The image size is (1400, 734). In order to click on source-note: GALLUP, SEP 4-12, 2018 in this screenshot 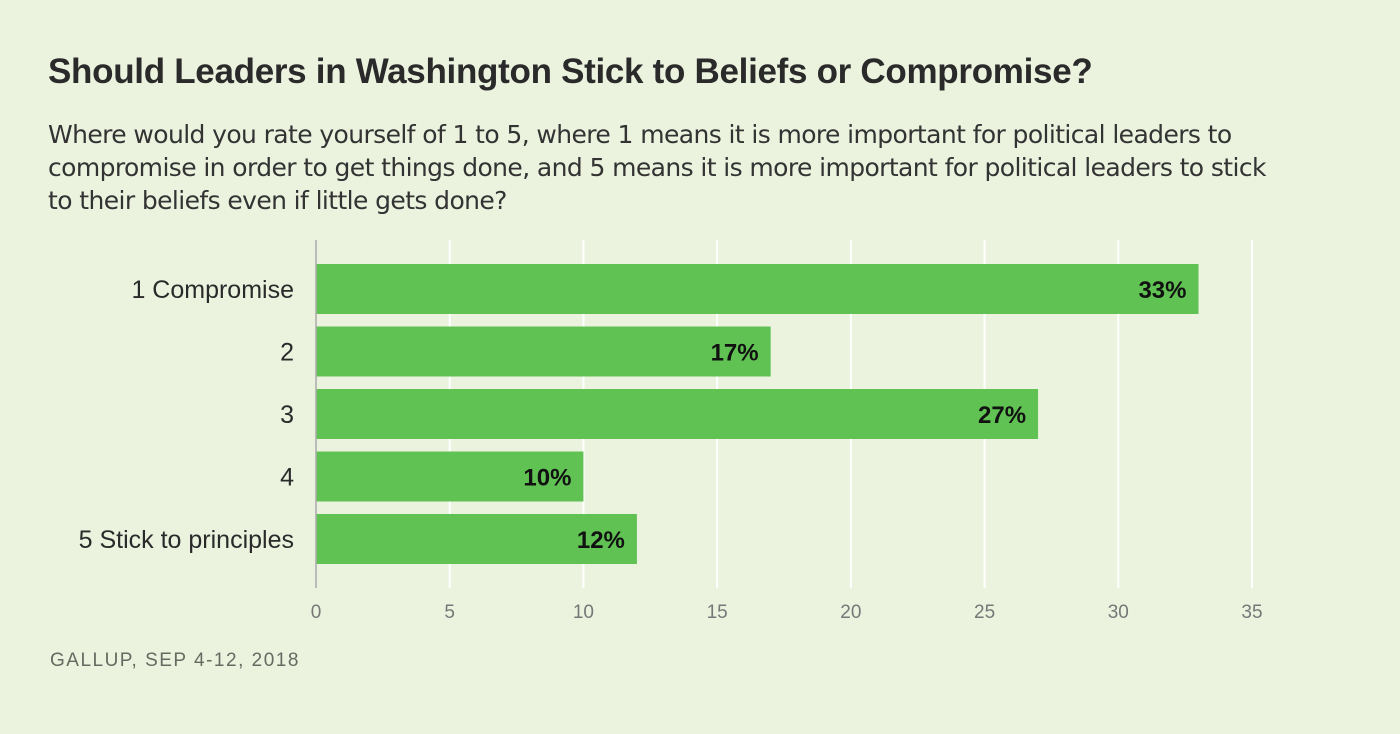, I will do `click(175, 660)`.